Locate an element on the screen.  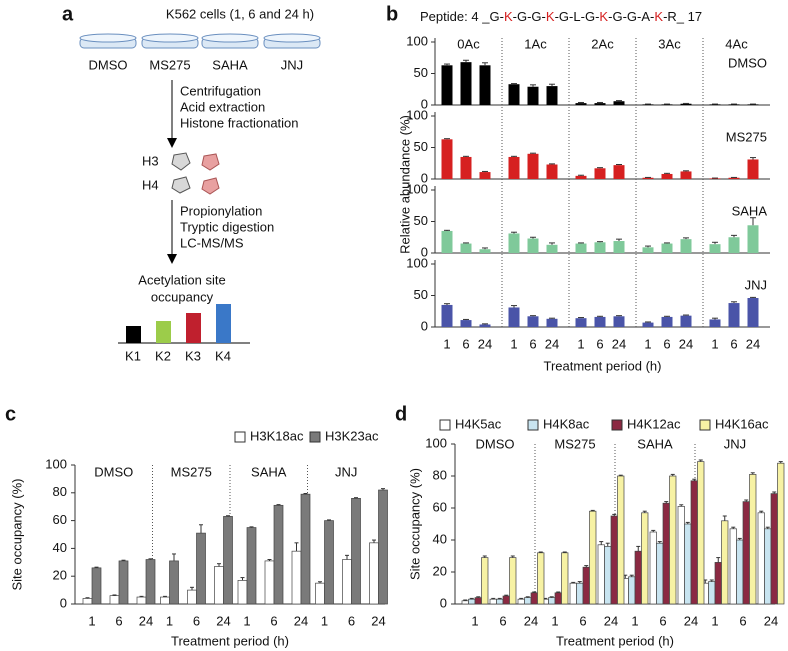
panel-label: b is located at coordinates (392, 14).